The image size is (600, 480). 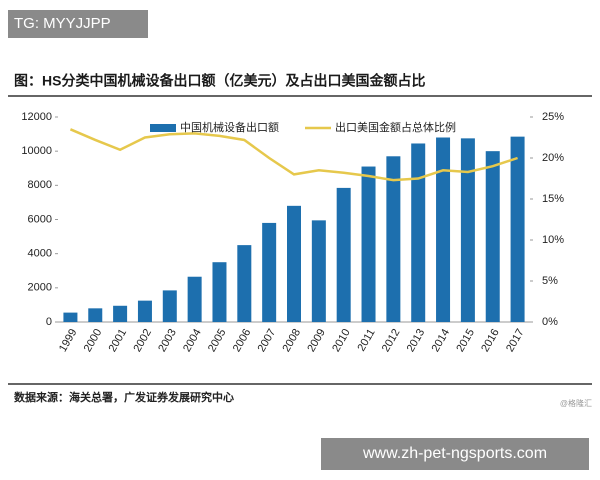 I want to click on y2-tick-label: 5%, so click(x=550, y=281).